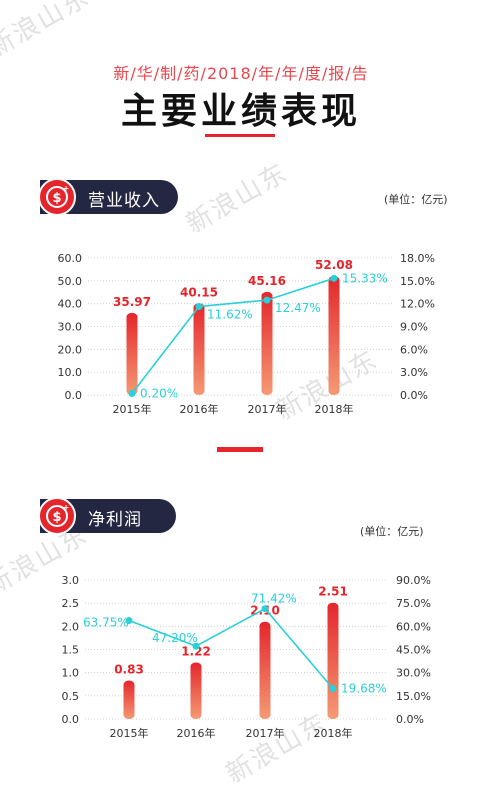 The image size is (482, 800). What do you see at coordinates (115, 520) in the screenshot?
I see `section-title: 净利润` at bounding box center [115, 520].